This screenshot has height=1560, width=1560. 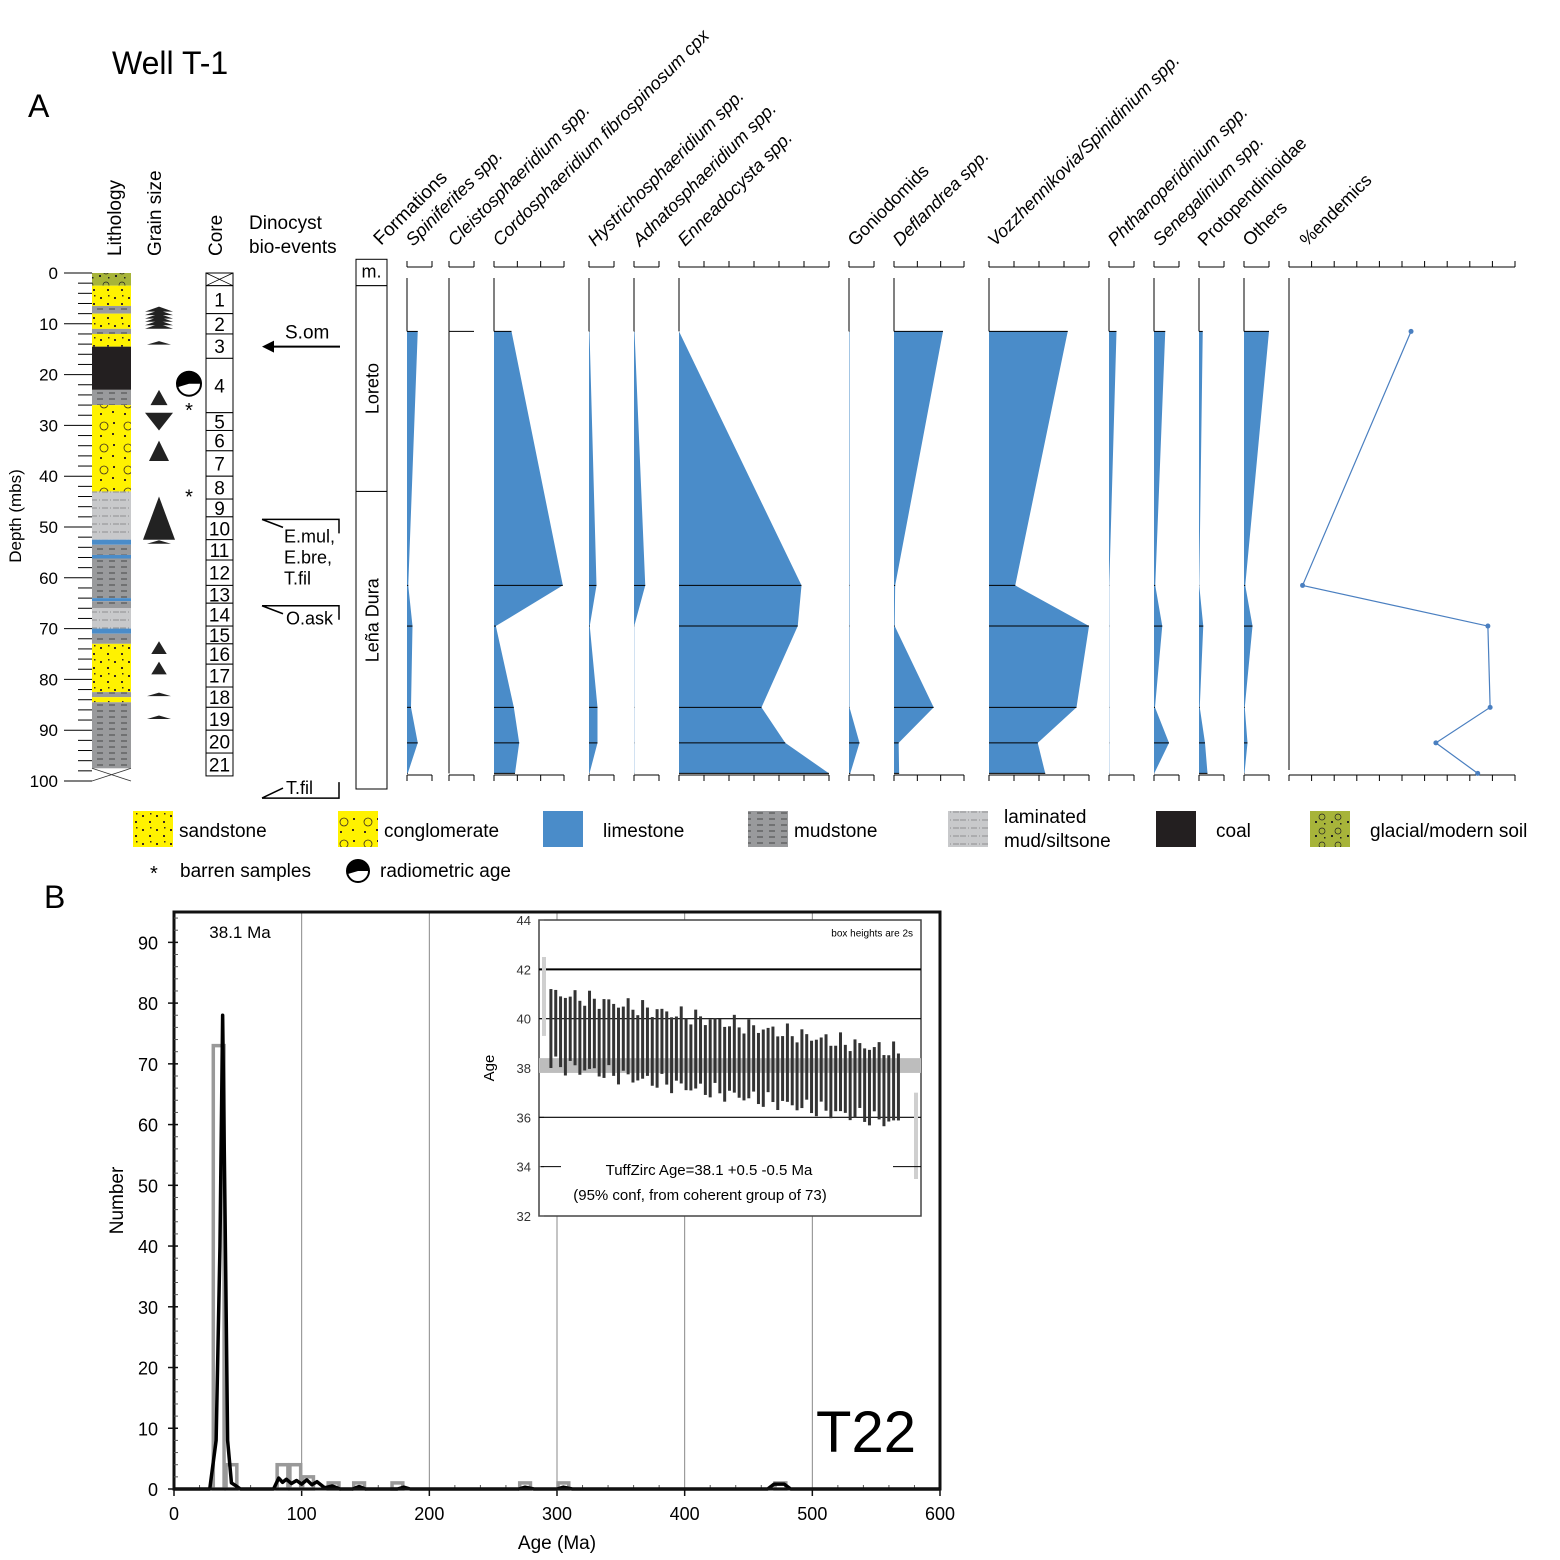 I want to click on core-number: 10, so click(x=219, y=529).